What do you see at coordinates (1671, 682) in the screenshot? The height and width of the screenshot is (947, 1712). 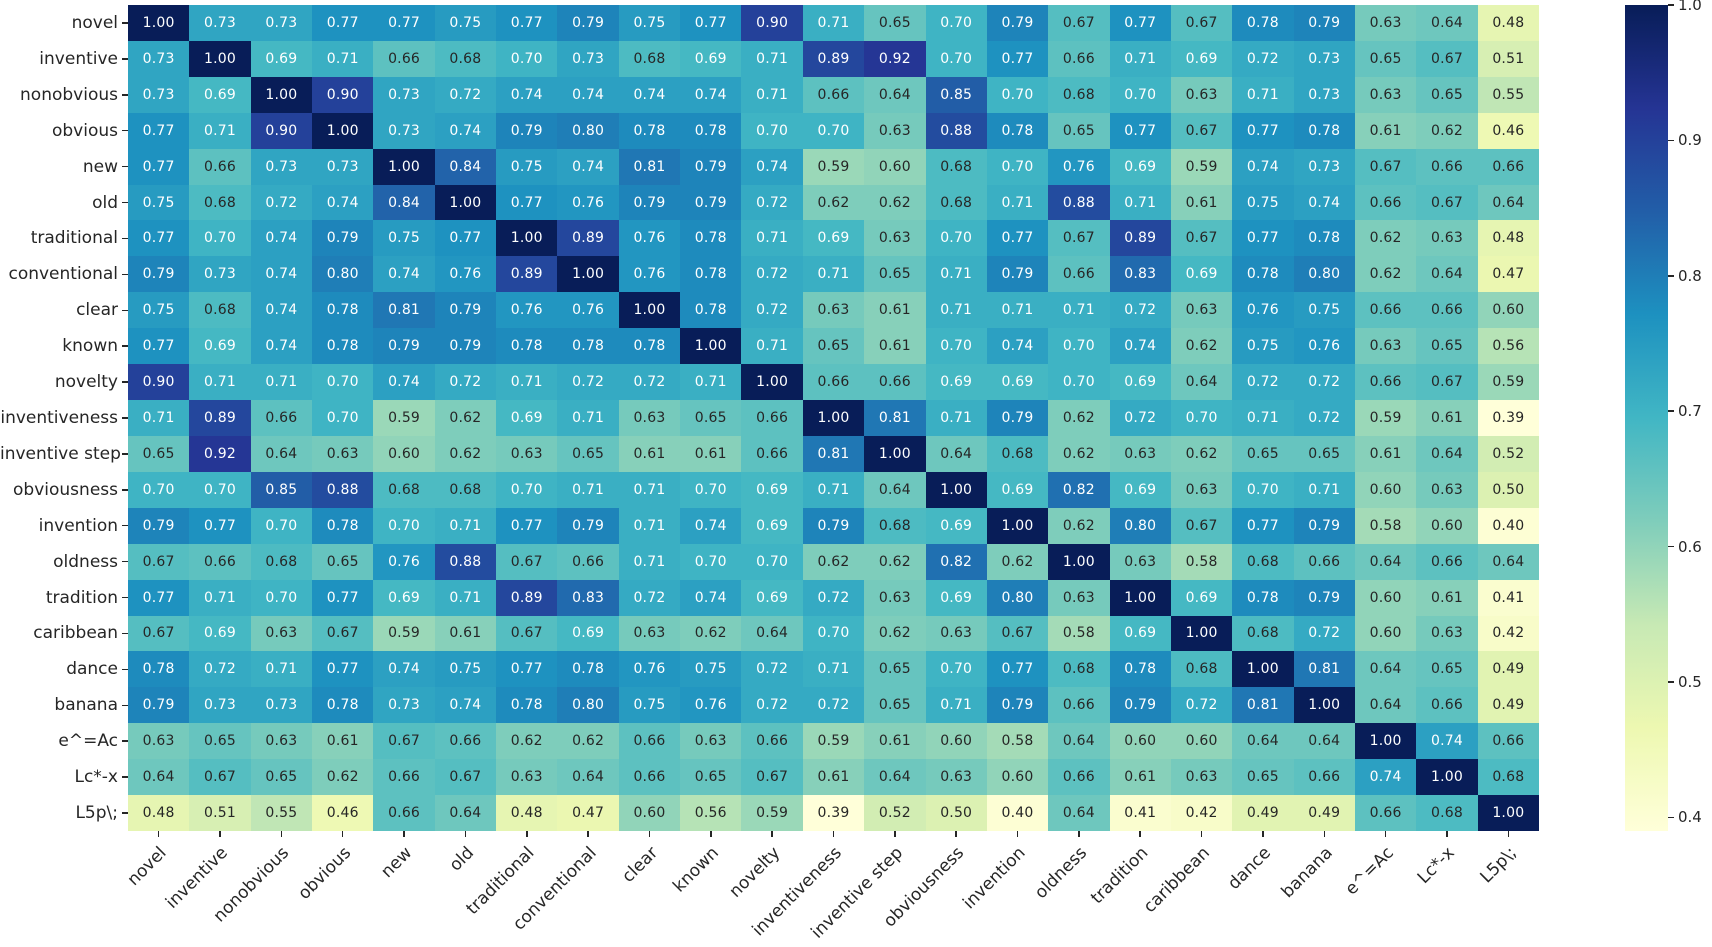 I see `colorbar-tick-mark` at bounding box center [1671, 682].